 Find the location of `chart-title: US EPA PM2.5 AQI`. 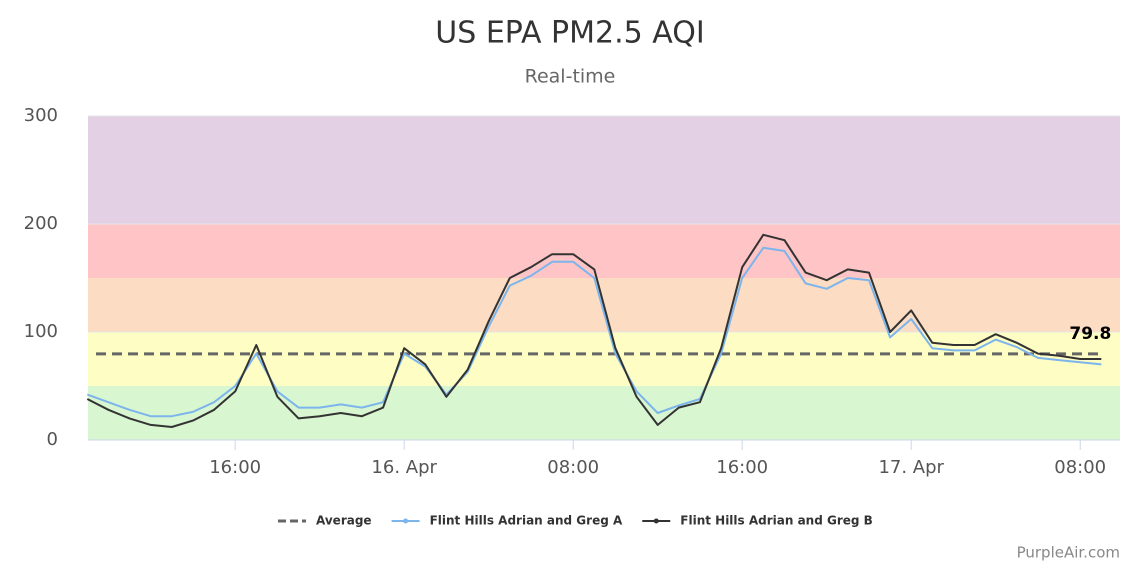

chart-title: US EPA PM2.5 AQI is located at coordinates (569, 33).